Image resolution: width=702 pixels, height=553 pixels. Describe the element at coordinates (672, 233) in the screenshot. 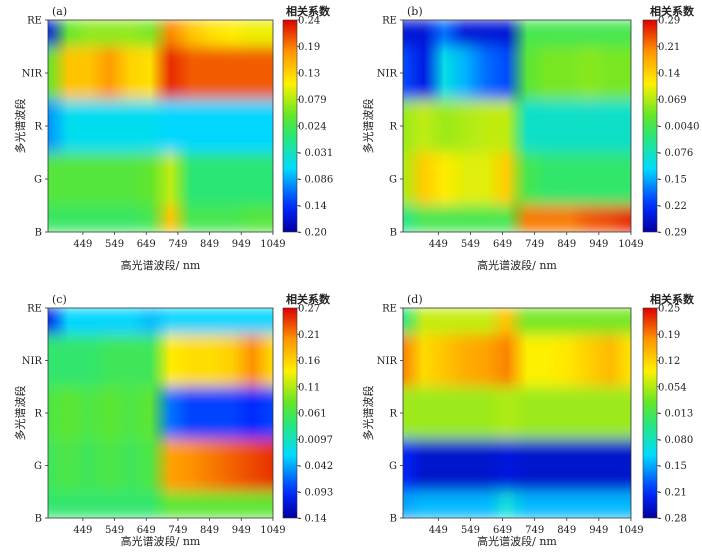

I see `colorbar-tick-label: - 0.29` at that location.